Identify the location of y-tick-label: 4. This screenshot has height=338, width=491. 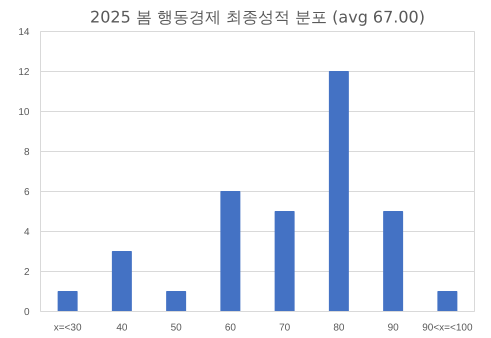
(27, 232).